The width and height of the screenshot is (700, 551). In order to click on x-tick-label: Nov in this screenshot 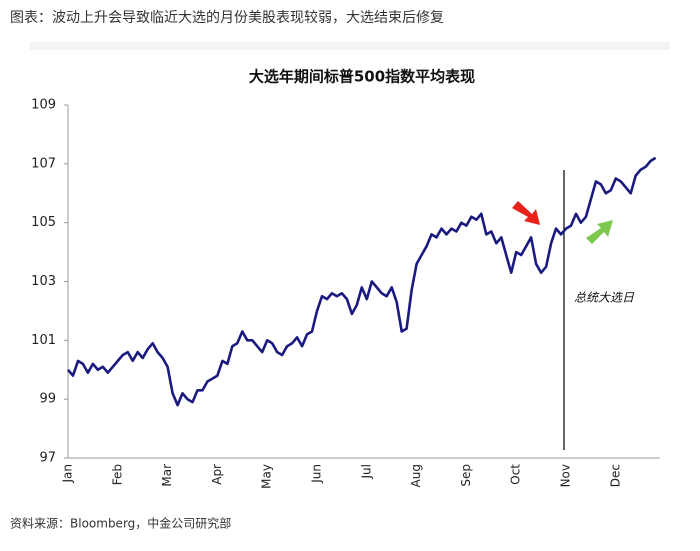, I will do `click(566, 475)`.